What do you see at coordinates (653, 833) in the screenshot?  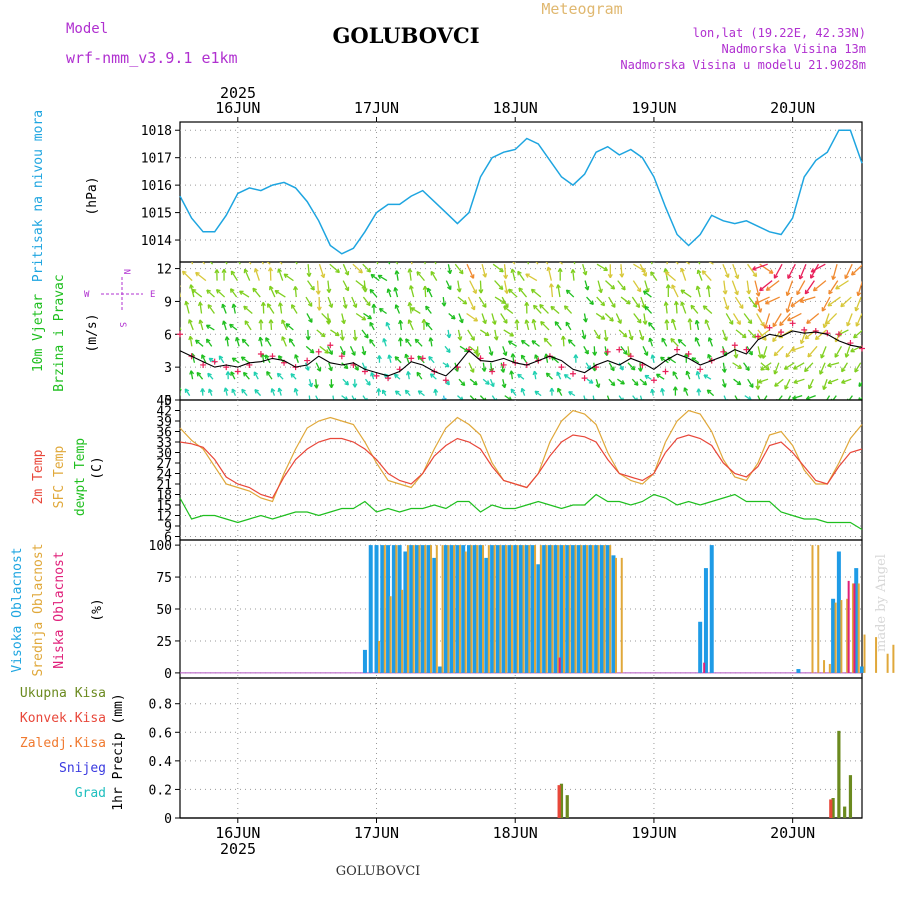 I see `bottom-date-label: 19JUN` at bounding box center [653, 833].